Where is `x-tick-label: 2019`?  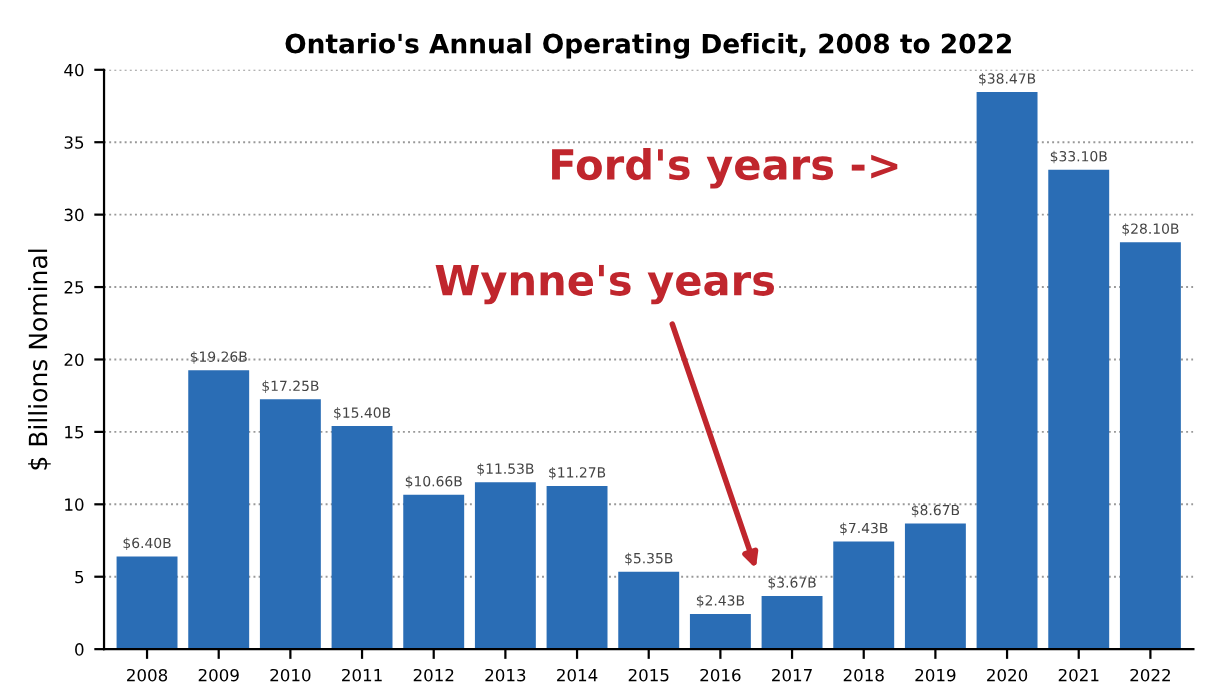 x-tick-label: 2019 is located at coordinates (935, 675).